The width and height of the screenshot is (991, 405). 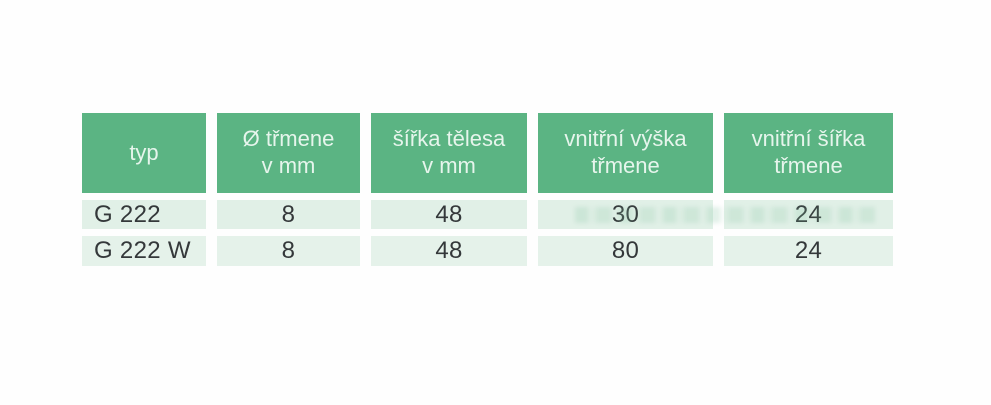 What do you see at coordinates (449, 214) in the screenshot?
I see `row1-cell-body-width: 48` at bounding box center [449, 214].